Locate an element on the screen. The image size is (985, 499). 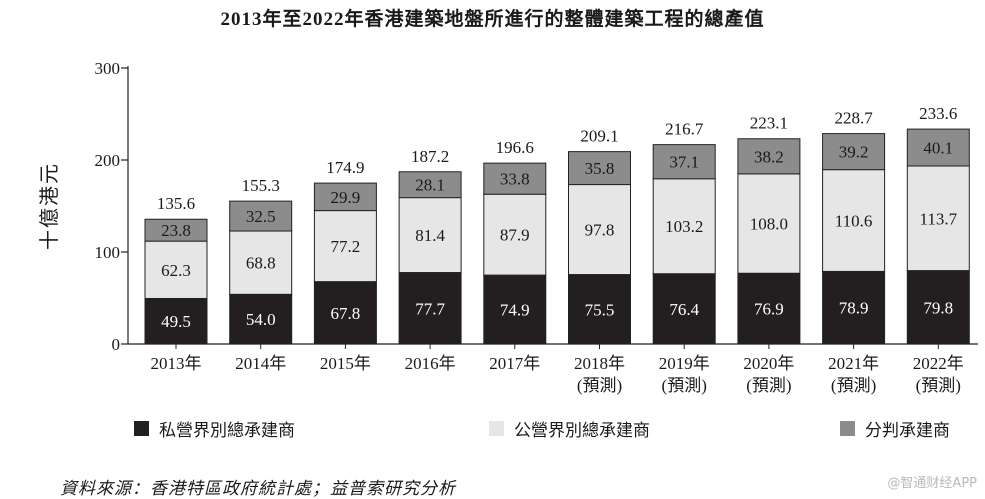
data-label: 37.1 is located at coordinates (684, 162).